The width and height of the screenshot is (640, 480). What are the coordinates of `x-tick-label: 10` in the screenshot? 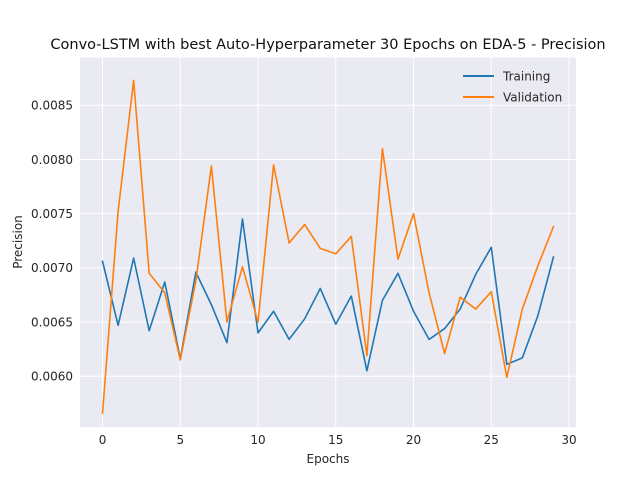 It's located at (257, 440).